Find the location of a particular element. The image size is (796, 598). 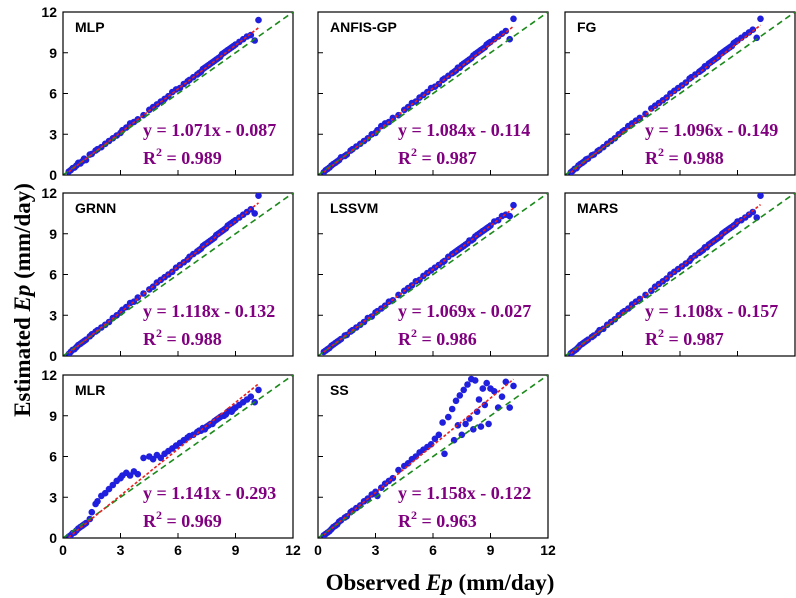

panel-anfis-gp: ANFIS-GP y = 1.084x - 0.114 R2 = 0.987 is located at coordinates (433, 93).